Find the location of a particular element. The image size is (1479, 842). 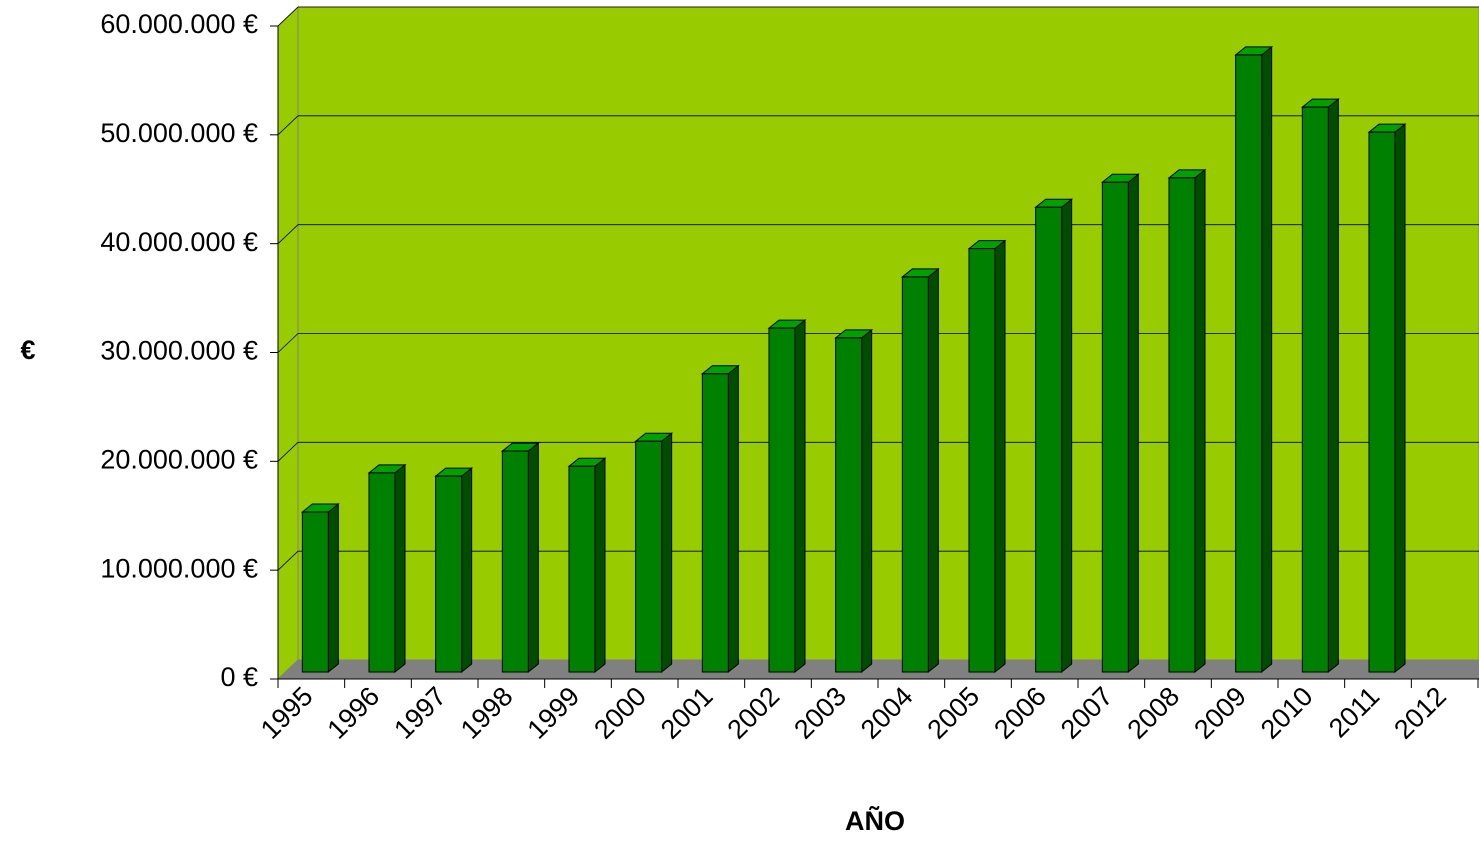

x-tick-label: 2007 is located at coordinates (1087, 713).